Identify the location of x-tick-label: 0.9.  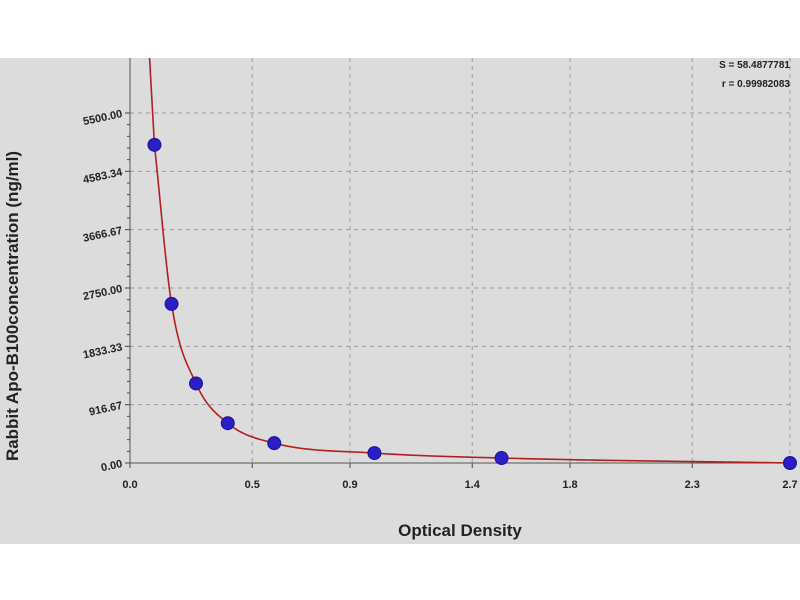
(349, 485).